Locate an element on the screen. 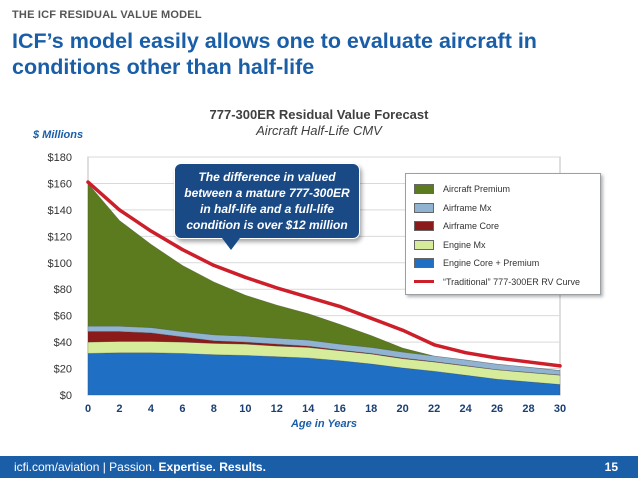 The height and width of the screenshot is (478, 638). x-tick-label: 22 is located at coordinates (434, 409).